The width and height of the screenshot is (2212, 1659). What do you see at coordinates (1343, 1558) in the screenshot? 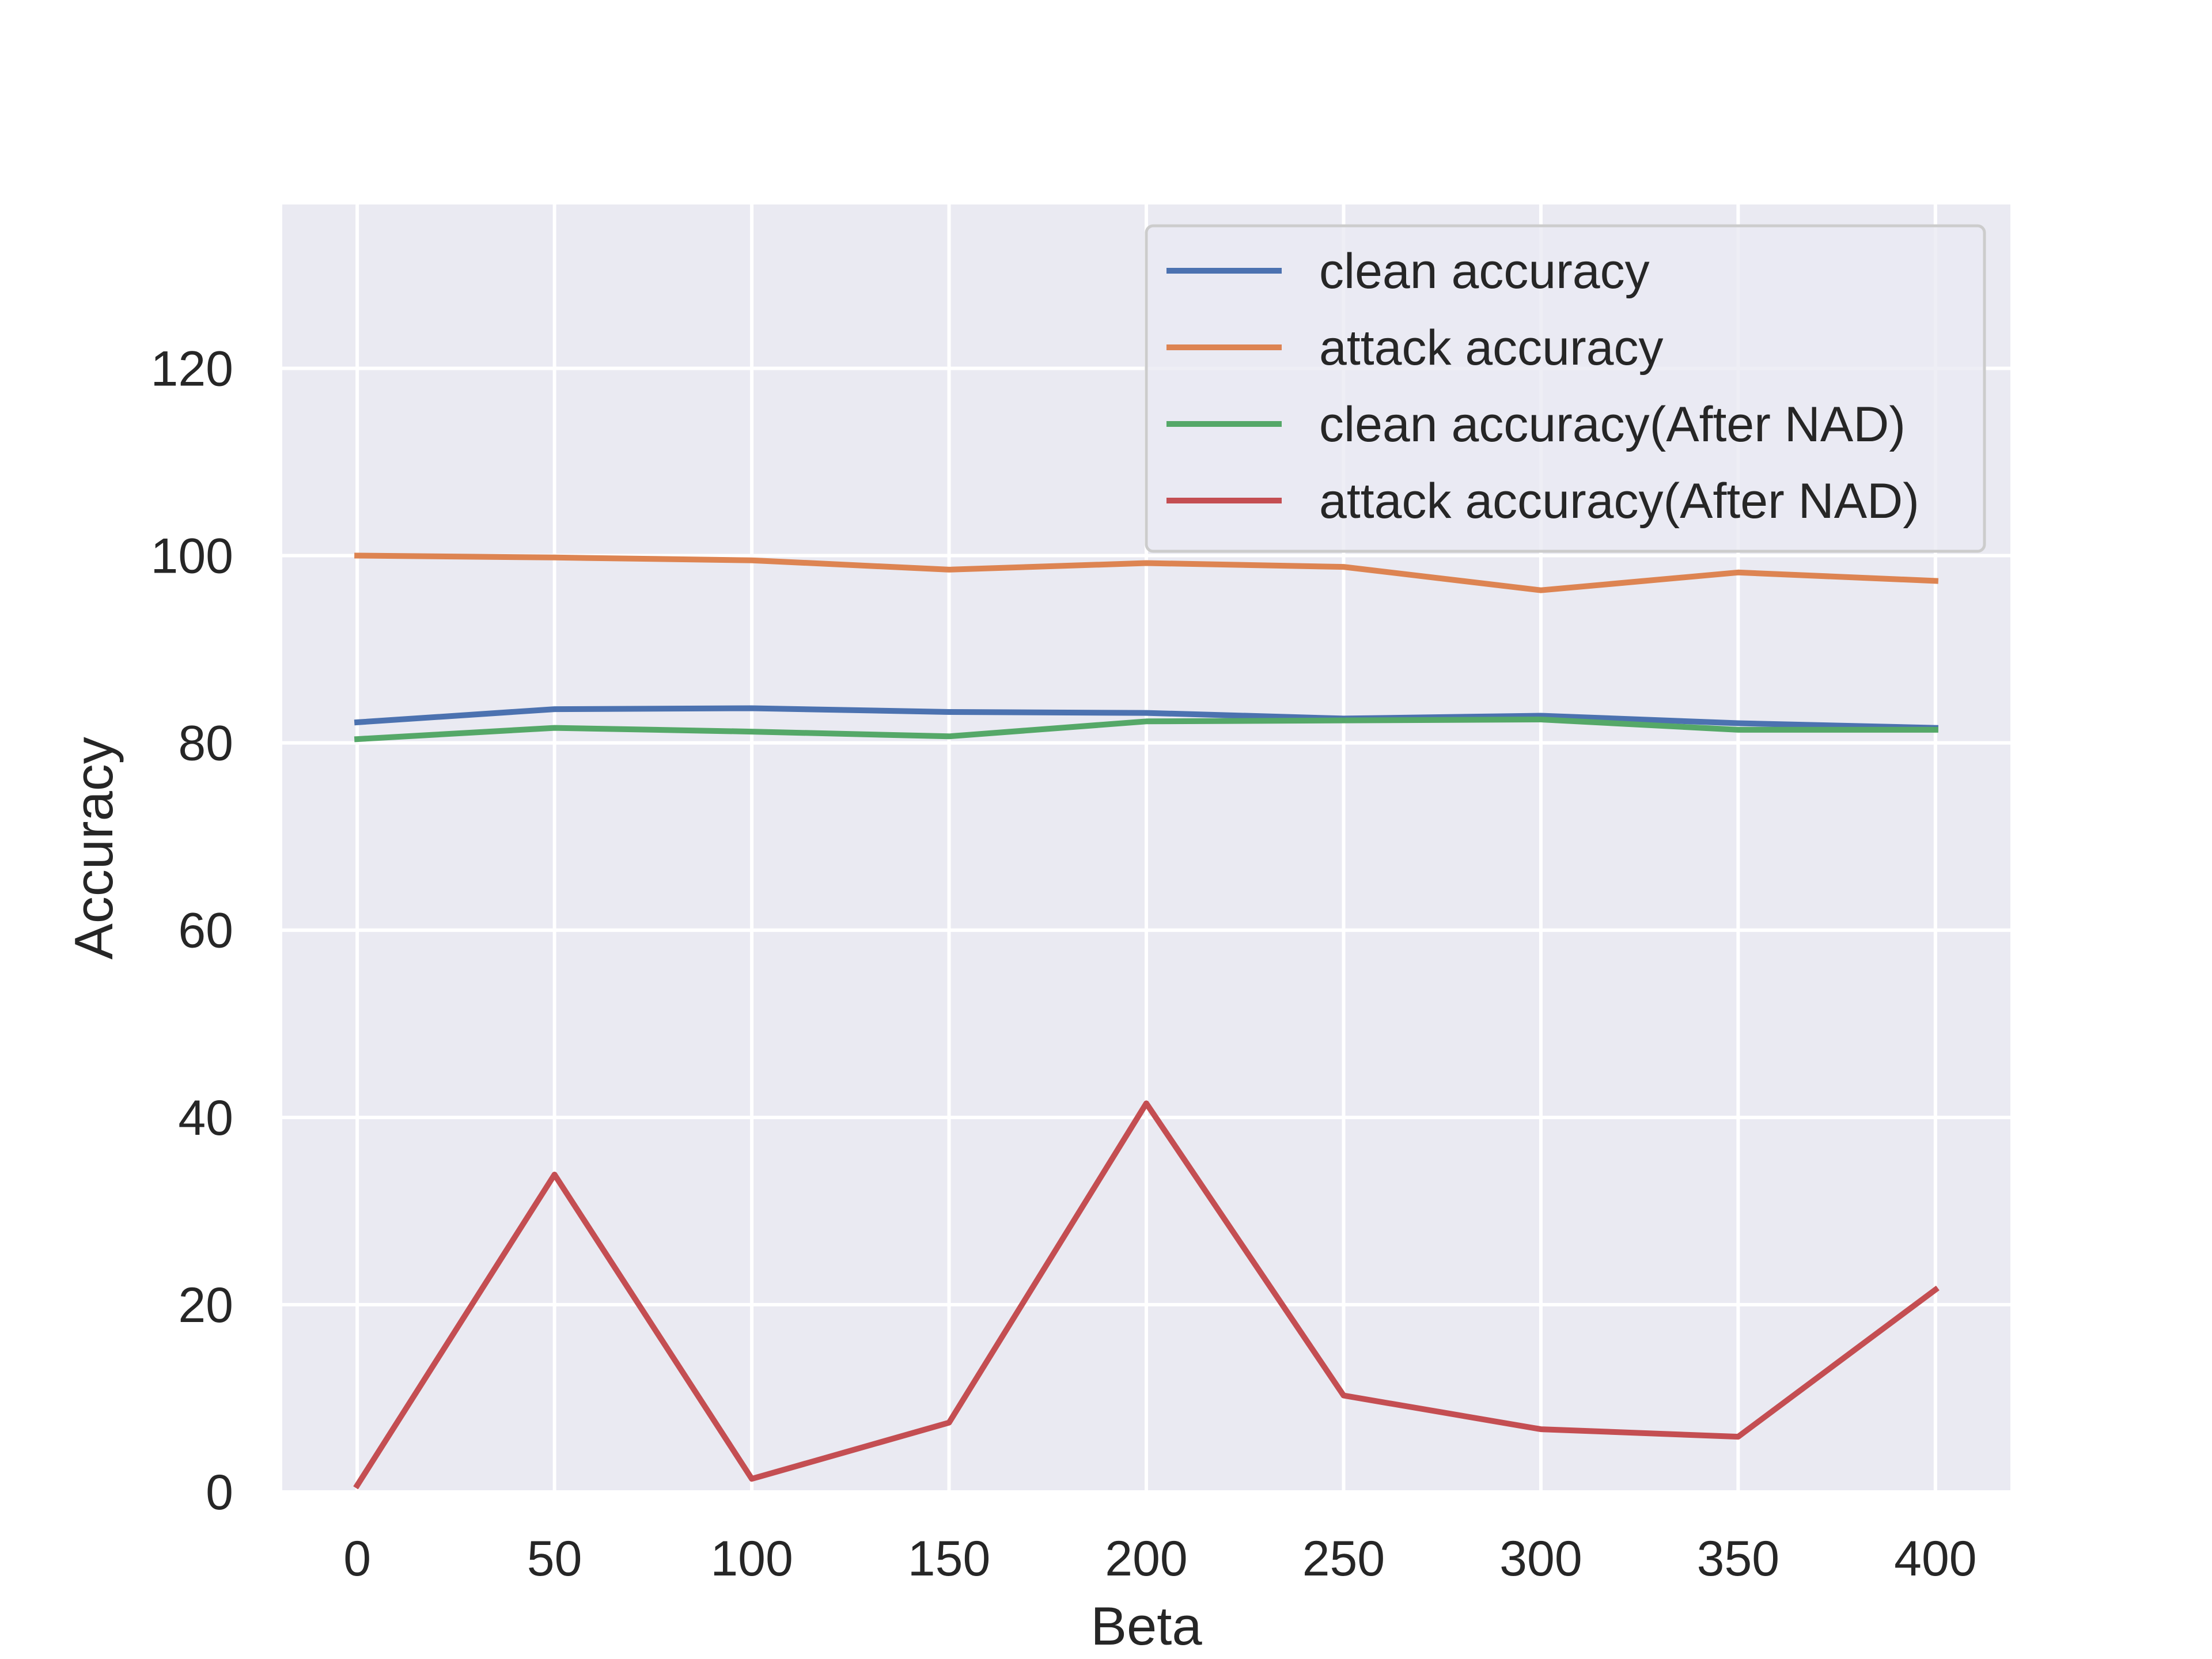
I see `x-tick-label: 250` at bounding box center [1343, 1558].